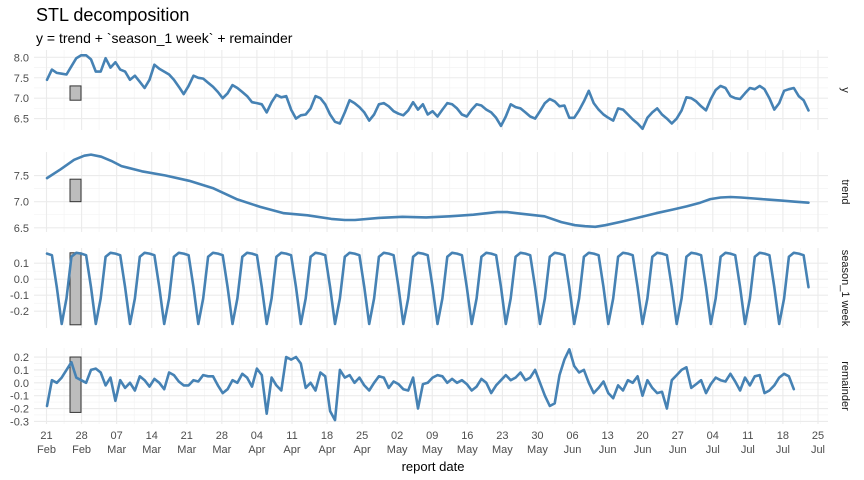 This screenshot has height=480, width=864. What do you see at coordinates (19, 296) in the screenshot?
I see `panel-2-y-tick-label: -0.1` at bounding box center [19, 296].